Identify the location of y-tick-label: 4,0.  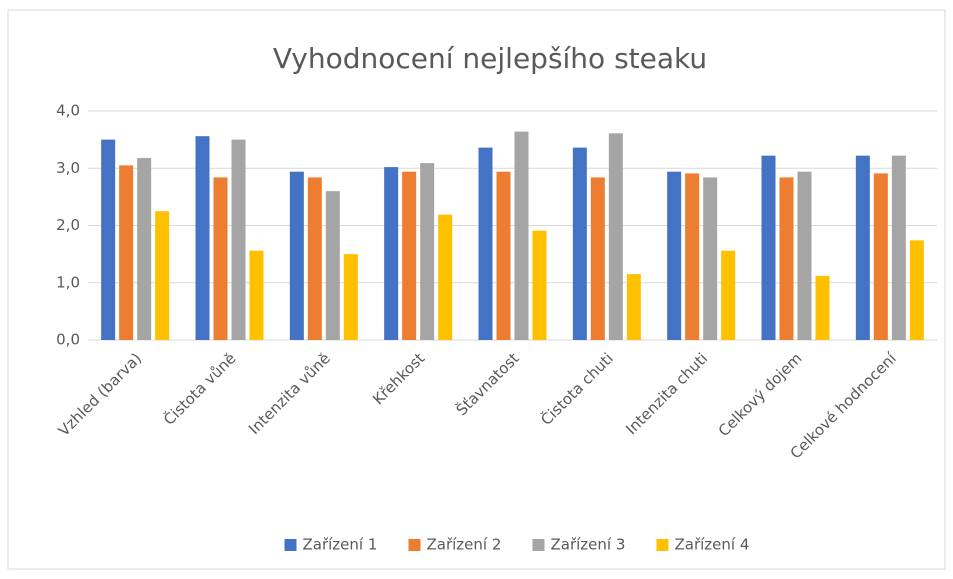
(68, 111).